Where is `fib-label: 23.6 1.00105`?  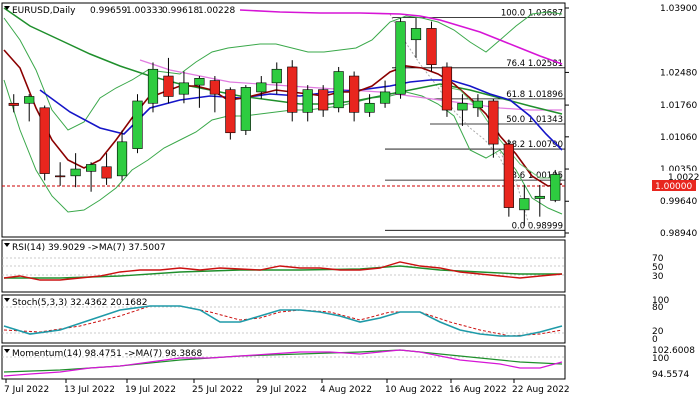 fib-label: 23.6 1.00105 is located at coordinates (534, 176).